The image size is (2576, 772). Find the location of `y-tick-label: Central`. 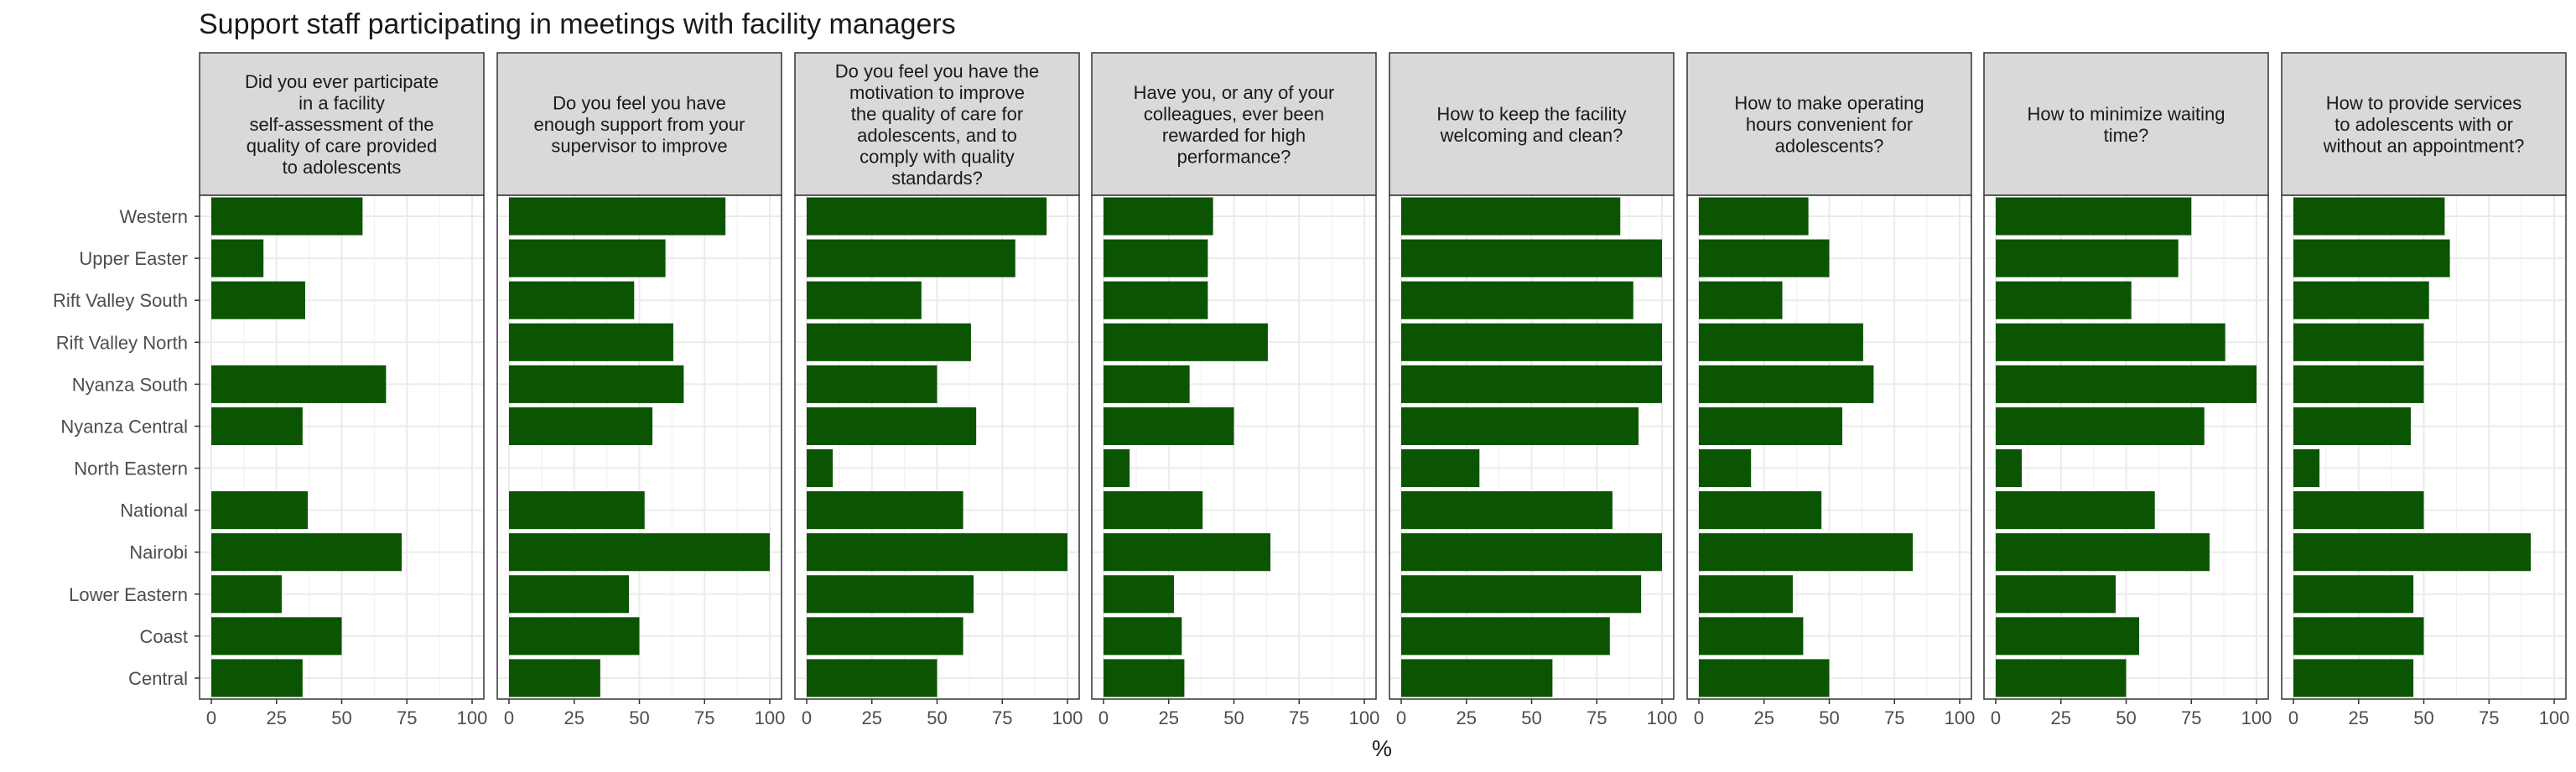

y-tick-label: Central is located at coordinates (158, 678).